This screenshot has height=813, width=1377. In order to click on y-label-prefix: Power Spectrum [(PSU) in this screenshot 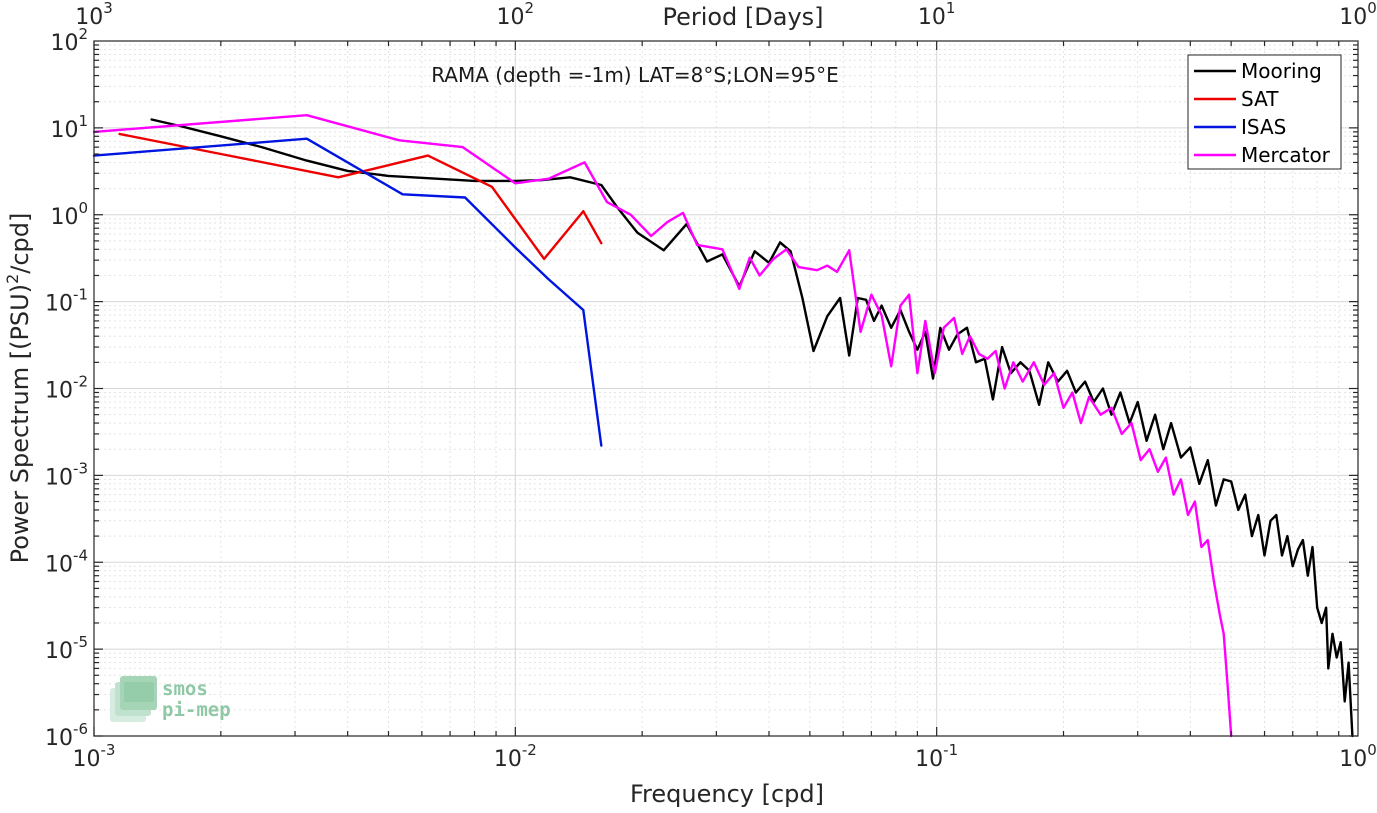, I will do `click(20, 423)`.